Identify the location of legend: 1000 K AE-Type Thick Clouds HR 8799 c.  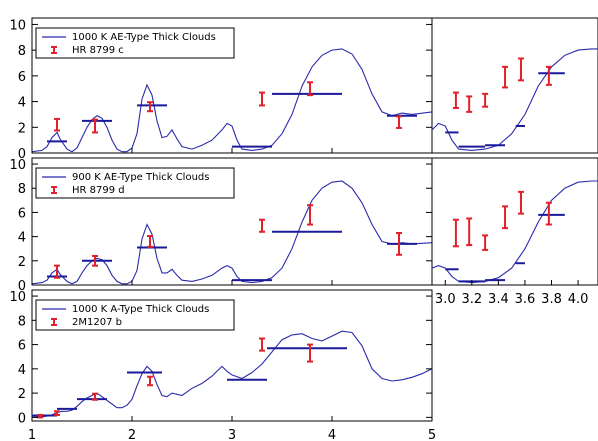
(135, 43).